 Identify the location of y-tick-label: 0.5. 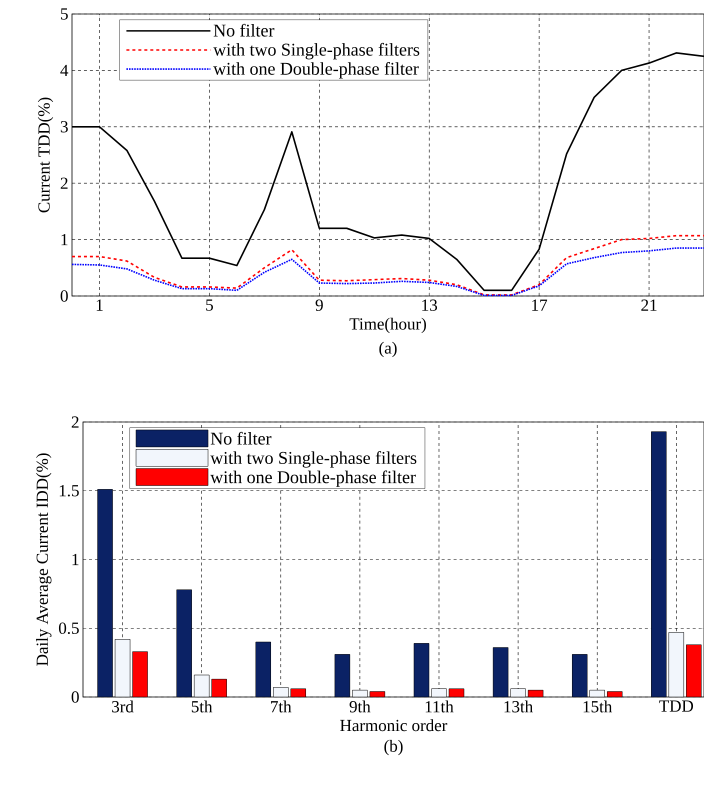
(68, 628).